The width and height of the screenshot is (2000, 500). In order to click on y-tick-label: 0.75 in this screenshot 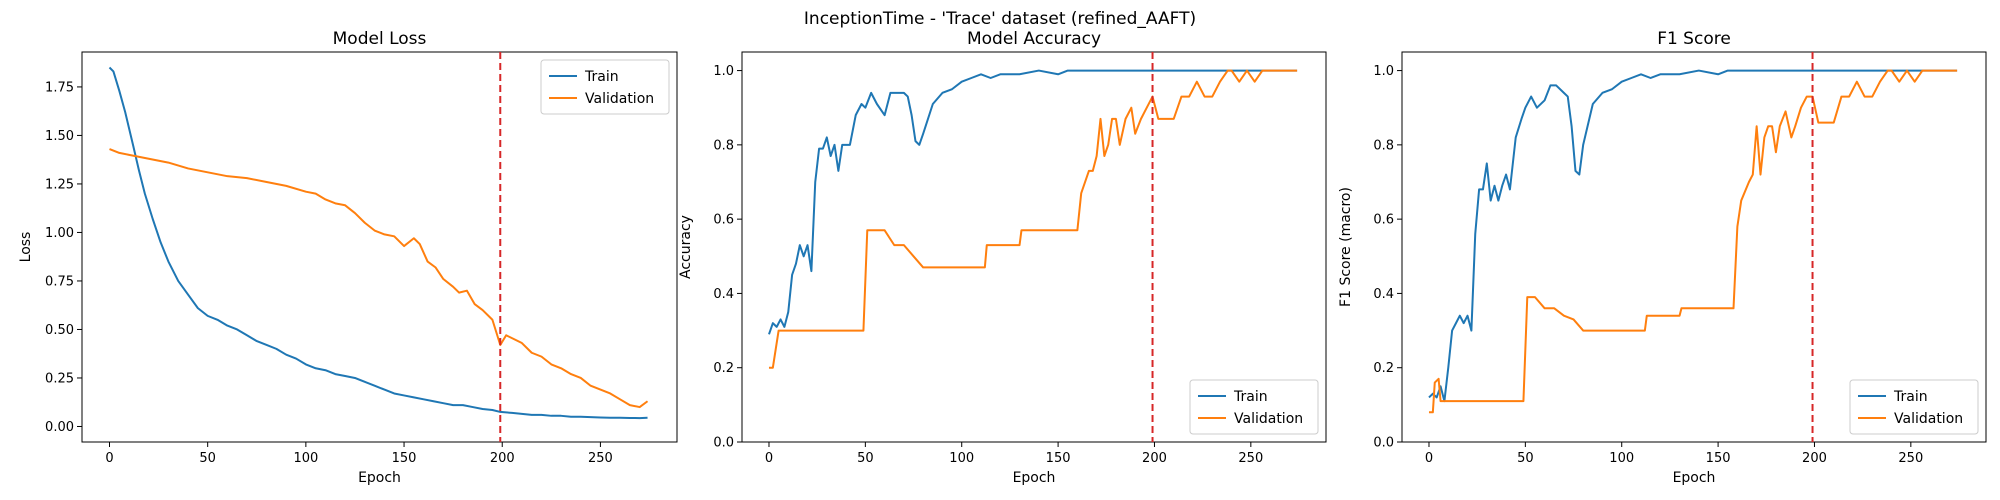, I will do `click(59, 281)`.